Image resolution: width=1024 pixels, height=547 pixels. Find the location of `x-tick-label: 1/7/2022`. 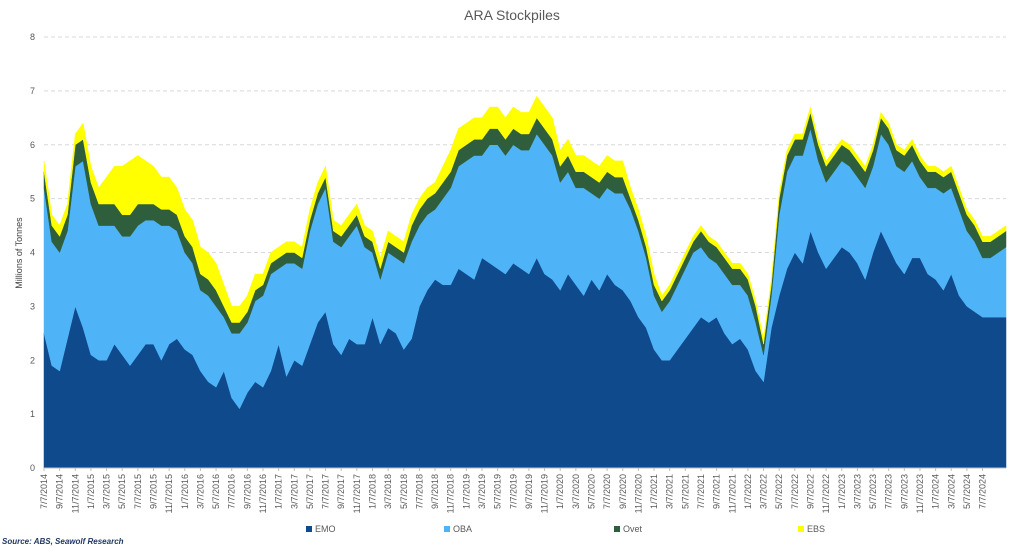

x-tick-label: 1/7/2022 is located at coordinates (748, 491).